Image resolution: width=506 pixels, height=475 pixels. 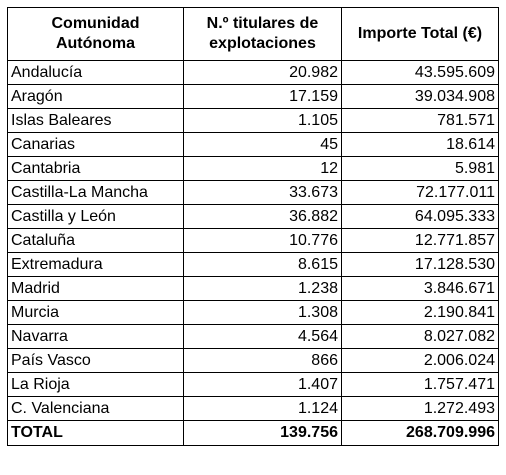 I want to click on cell-region: Madrid, so click(x=95, y=288).